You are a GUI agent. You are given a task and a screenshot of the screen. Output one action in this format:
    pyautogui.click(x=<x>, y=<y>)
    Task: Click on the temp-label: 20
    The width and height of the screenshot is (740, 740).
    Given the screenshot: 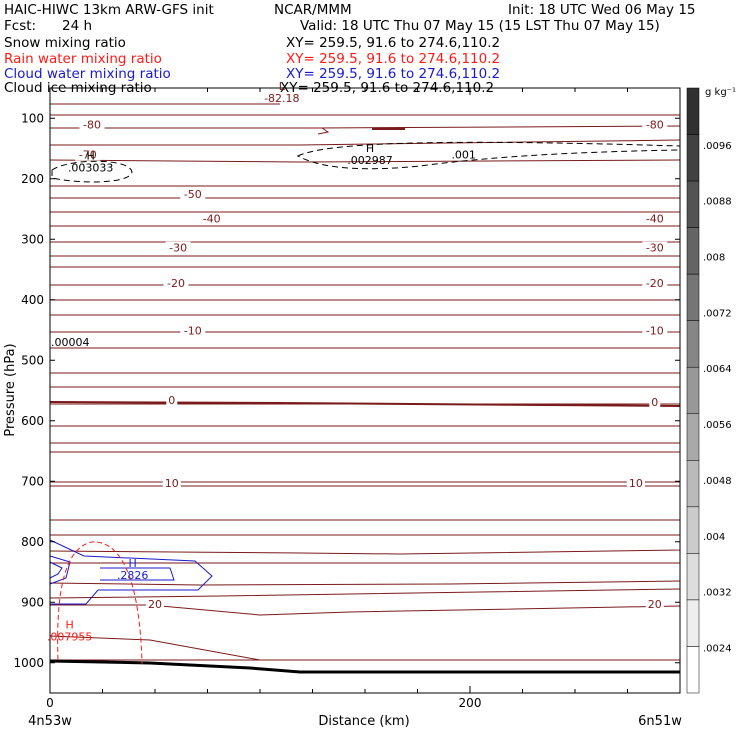 What is the action you would take?
    pyautogui.click(x=155, y=604)
    